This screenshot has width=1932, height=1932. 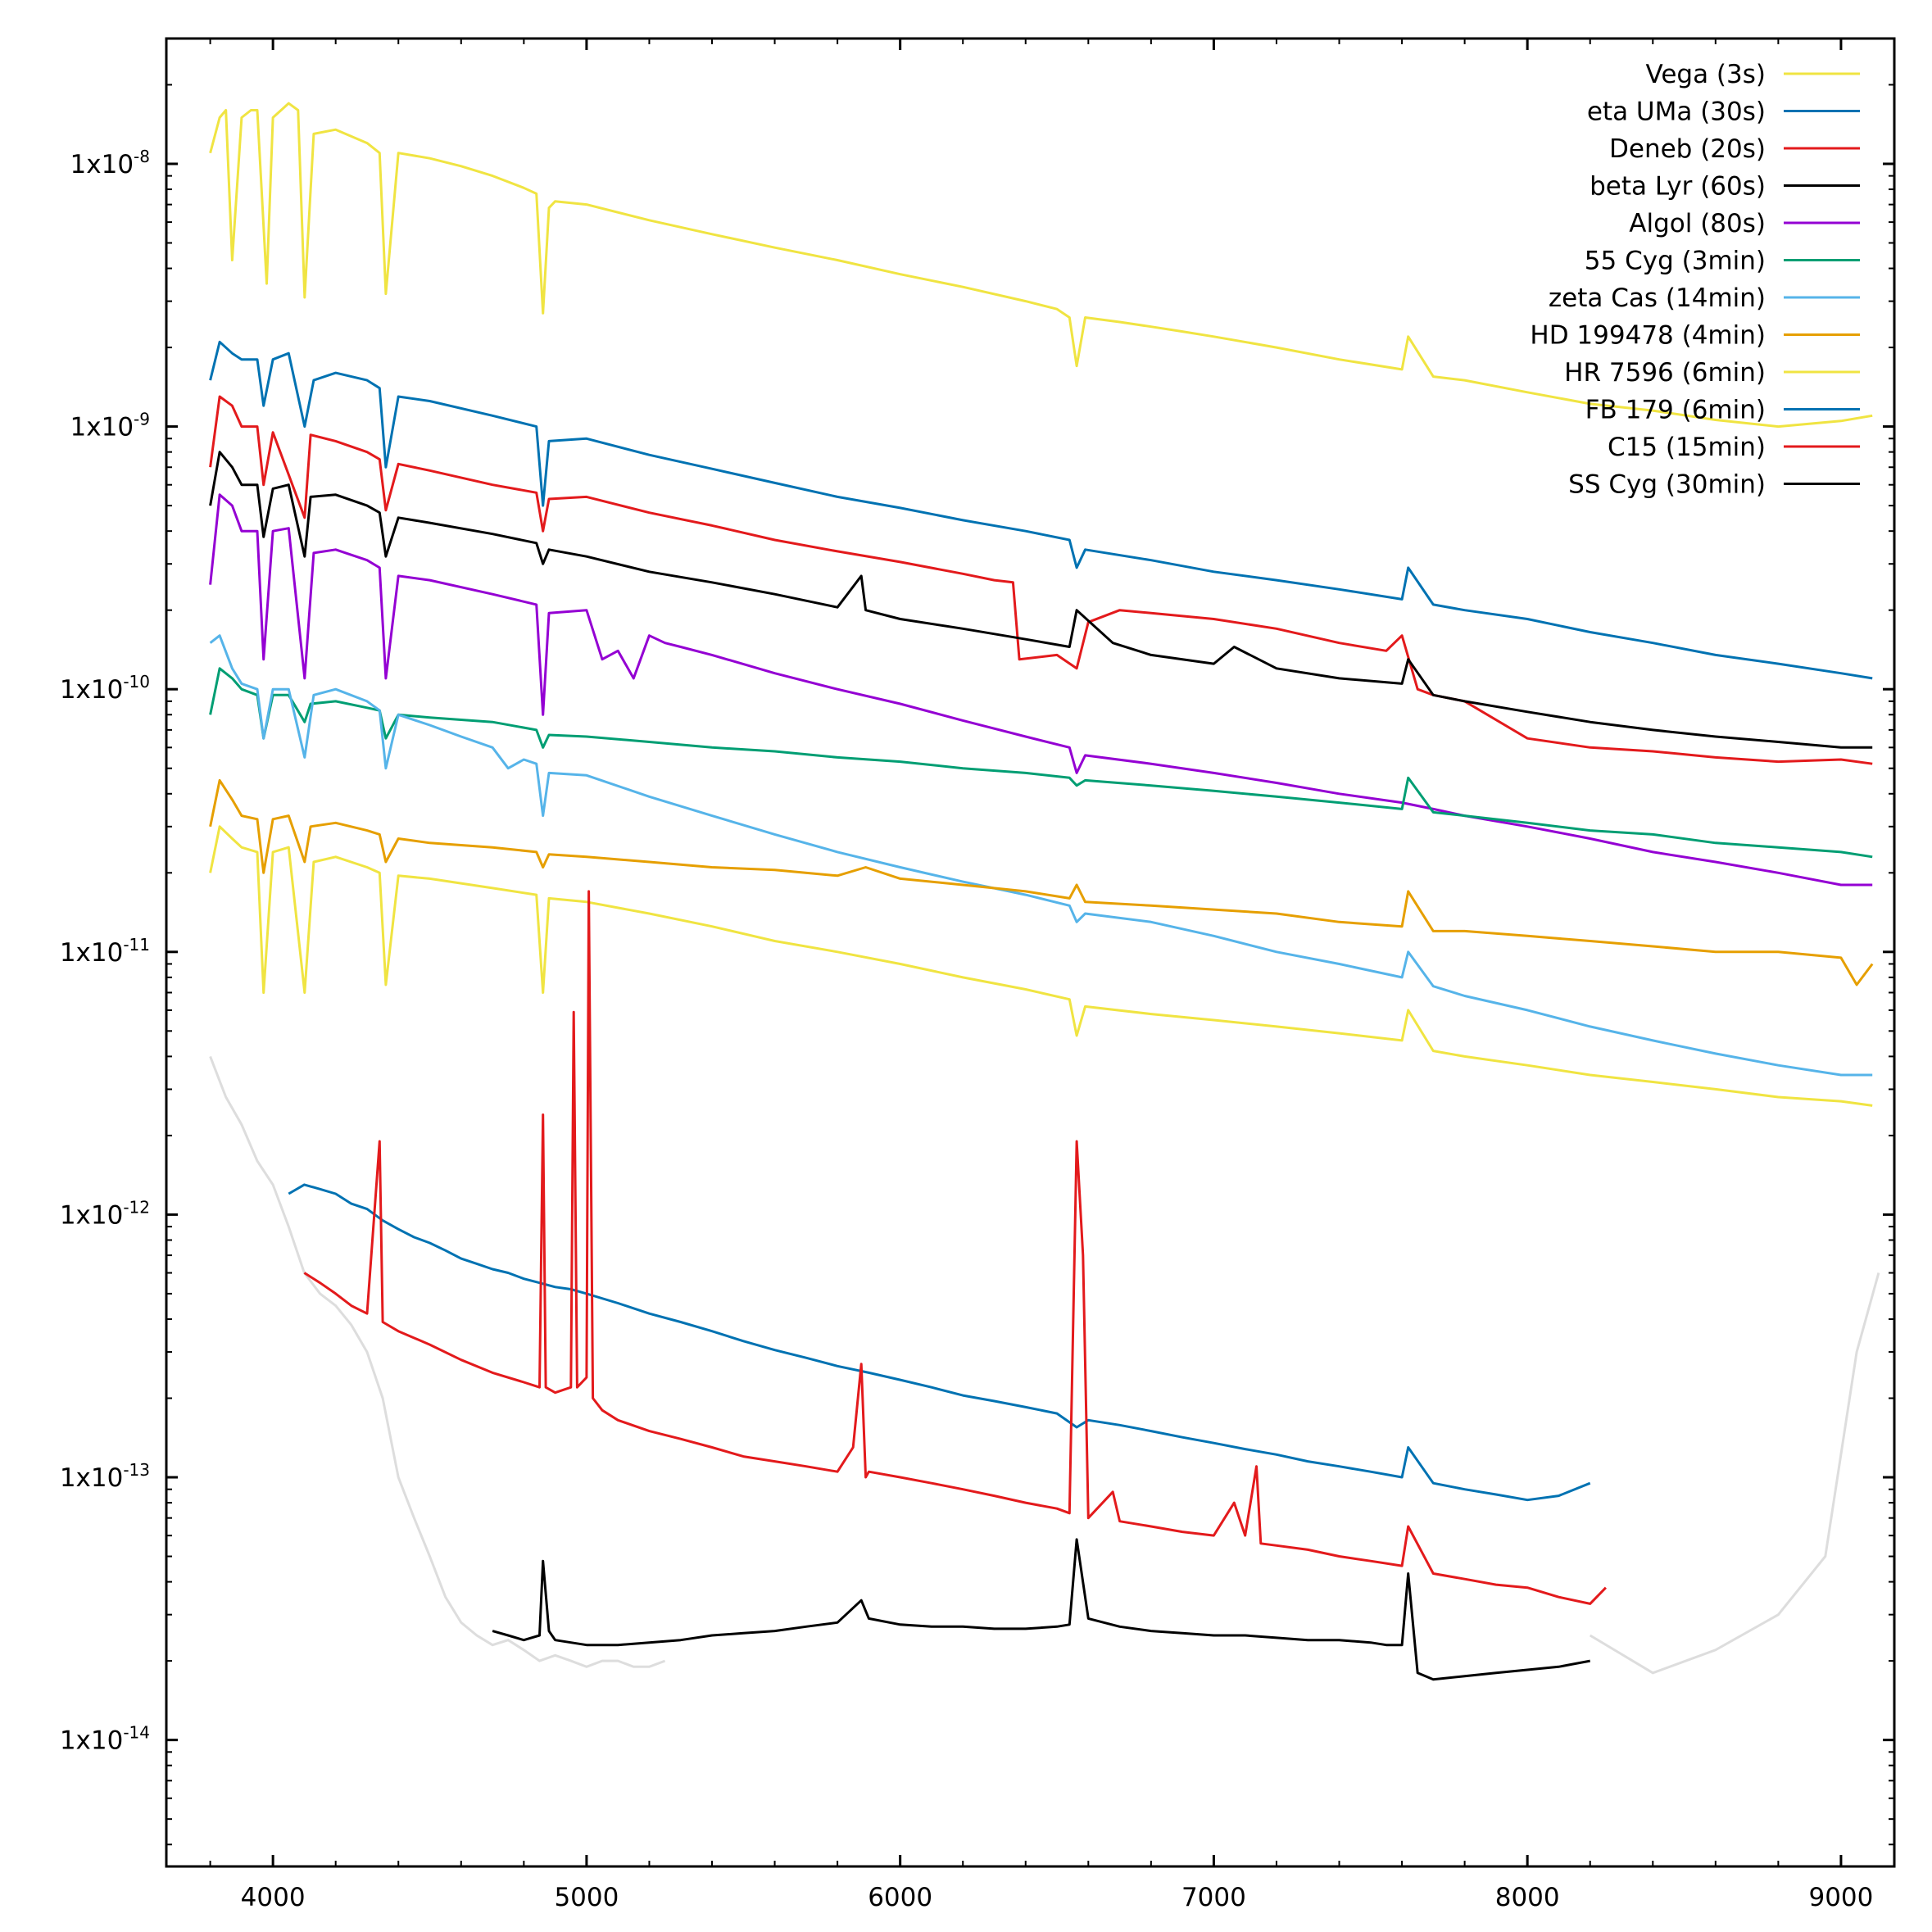 I want to click on legend-label-9: FB 179 (6min), so click(x=1675, y=410).